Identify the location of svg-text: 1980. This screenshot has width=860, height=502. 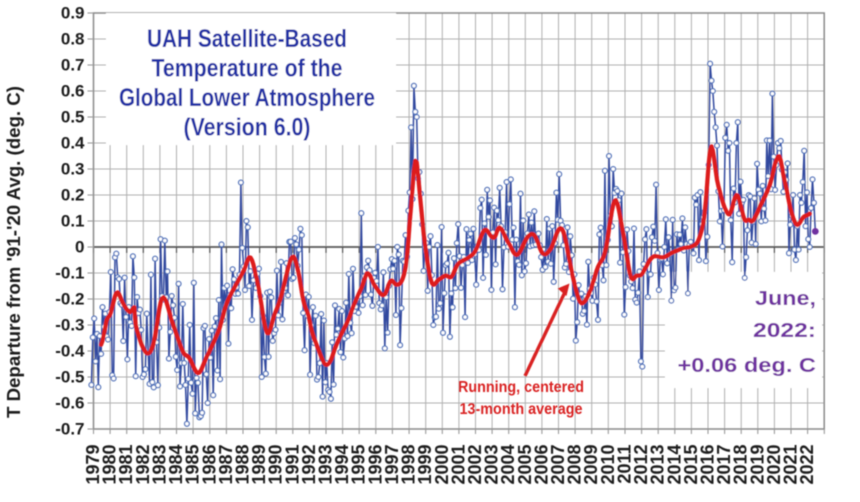
(110, 465).